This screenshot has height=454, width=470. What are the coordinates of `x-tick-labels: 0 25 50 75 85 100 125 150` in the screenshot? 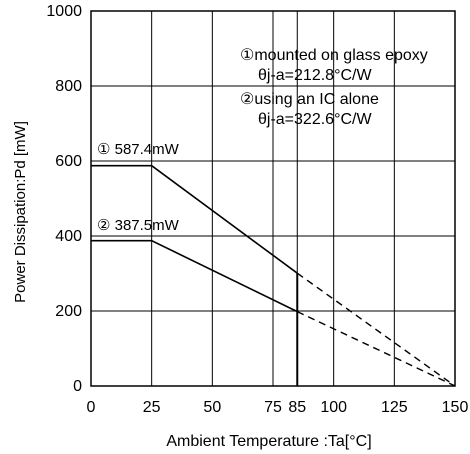 It's located at (278, 407).